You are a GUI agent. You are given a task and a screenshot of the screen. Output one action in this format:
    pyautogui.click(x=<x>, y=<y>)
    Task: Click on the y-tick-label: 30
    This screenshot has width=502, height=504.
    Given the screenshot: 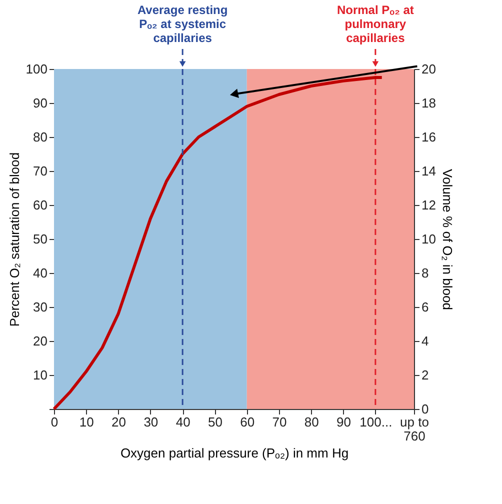 What is the action you would take?
    pyautogui.click(x=40, y=307)
    